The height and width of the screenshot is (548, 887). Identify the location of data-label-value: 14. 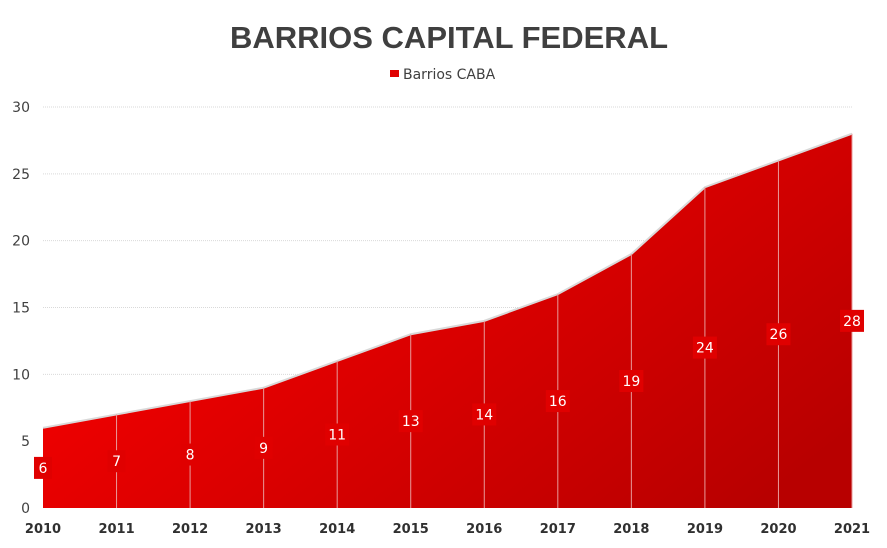
(484, 415).